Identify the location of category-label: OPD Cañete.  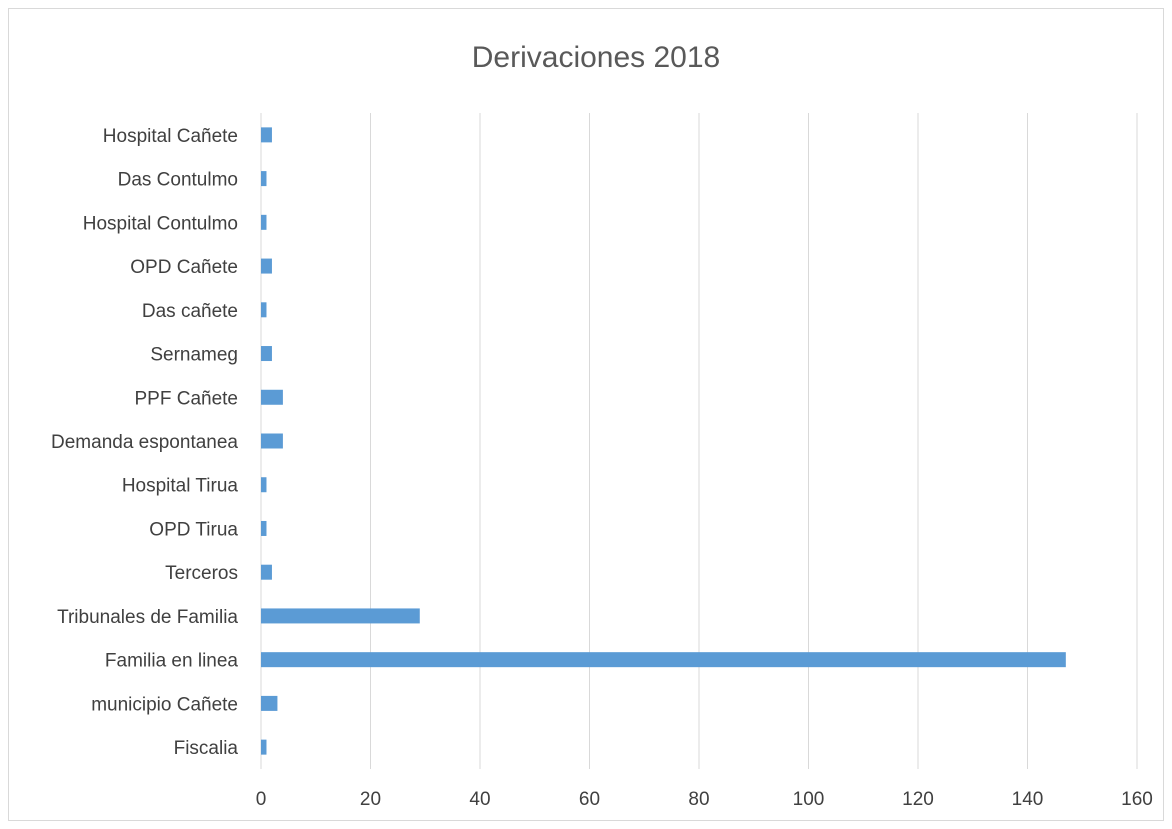
(184, 267).